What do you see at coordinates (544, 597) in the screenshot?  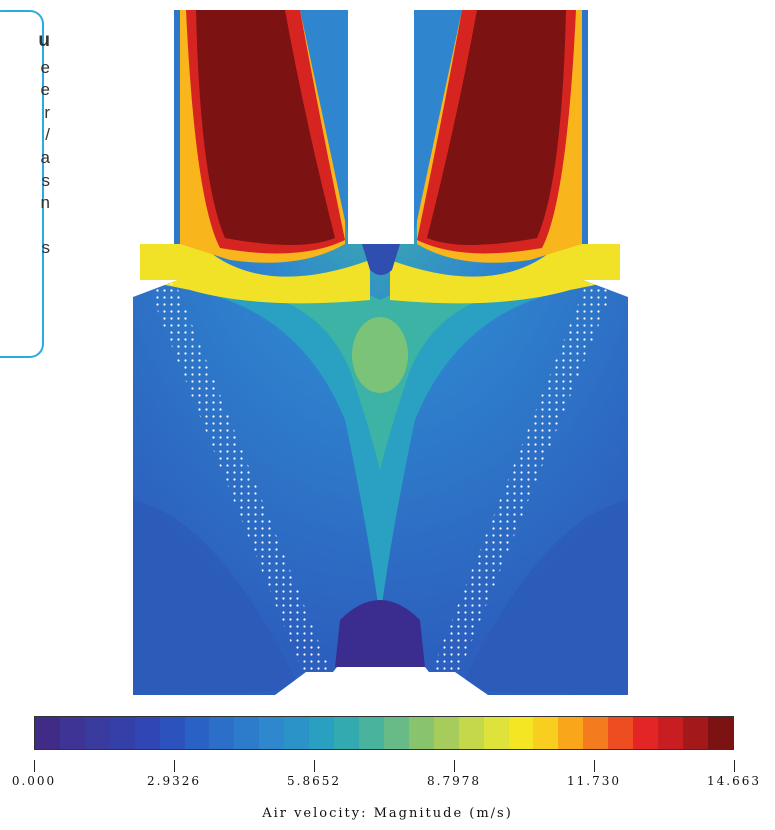 I see `lower-right-zone` at bounding box center [544, 597].